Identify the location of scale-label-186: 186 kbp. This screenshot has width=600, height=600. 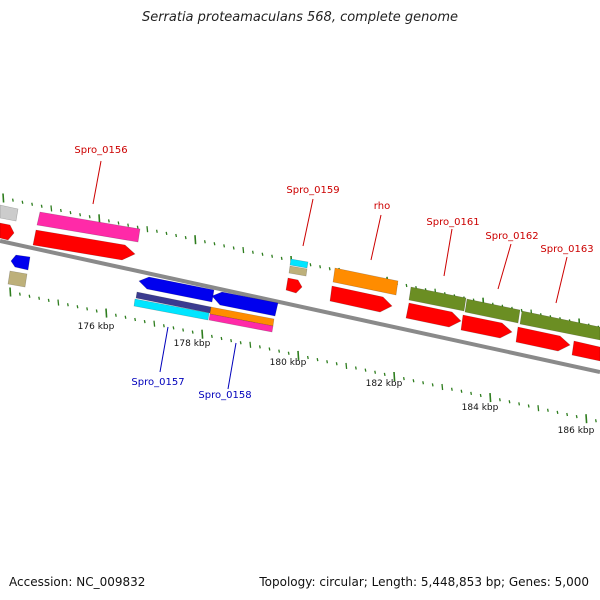
(576, 431).